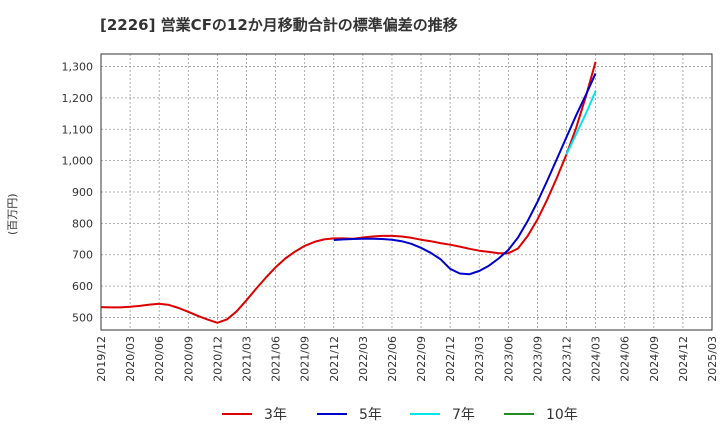 Image resolution: width=720 pixels, height=440 pixels. I want to click on legend-item: 3年, so click(254, 414).